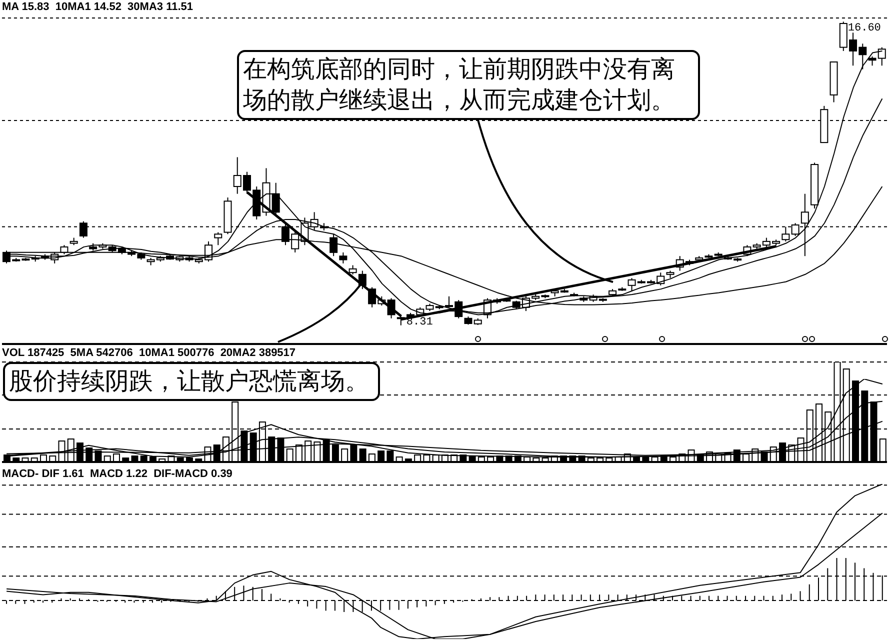  Describe the element at coordinates (97, 7) in the screenshot. I see `text: MA 15.83 10MA1 14.52 30MA3 11.51` at that location.